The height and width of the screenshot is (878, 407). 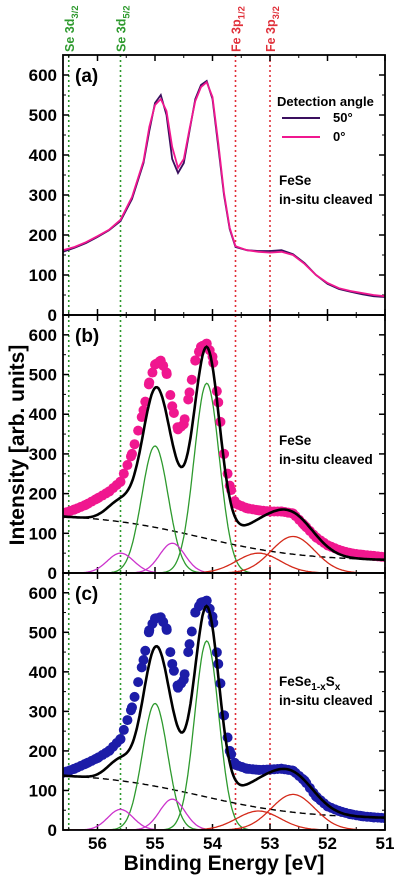 I want to click on x-tick-label: 56, so click(x=97, y=843).